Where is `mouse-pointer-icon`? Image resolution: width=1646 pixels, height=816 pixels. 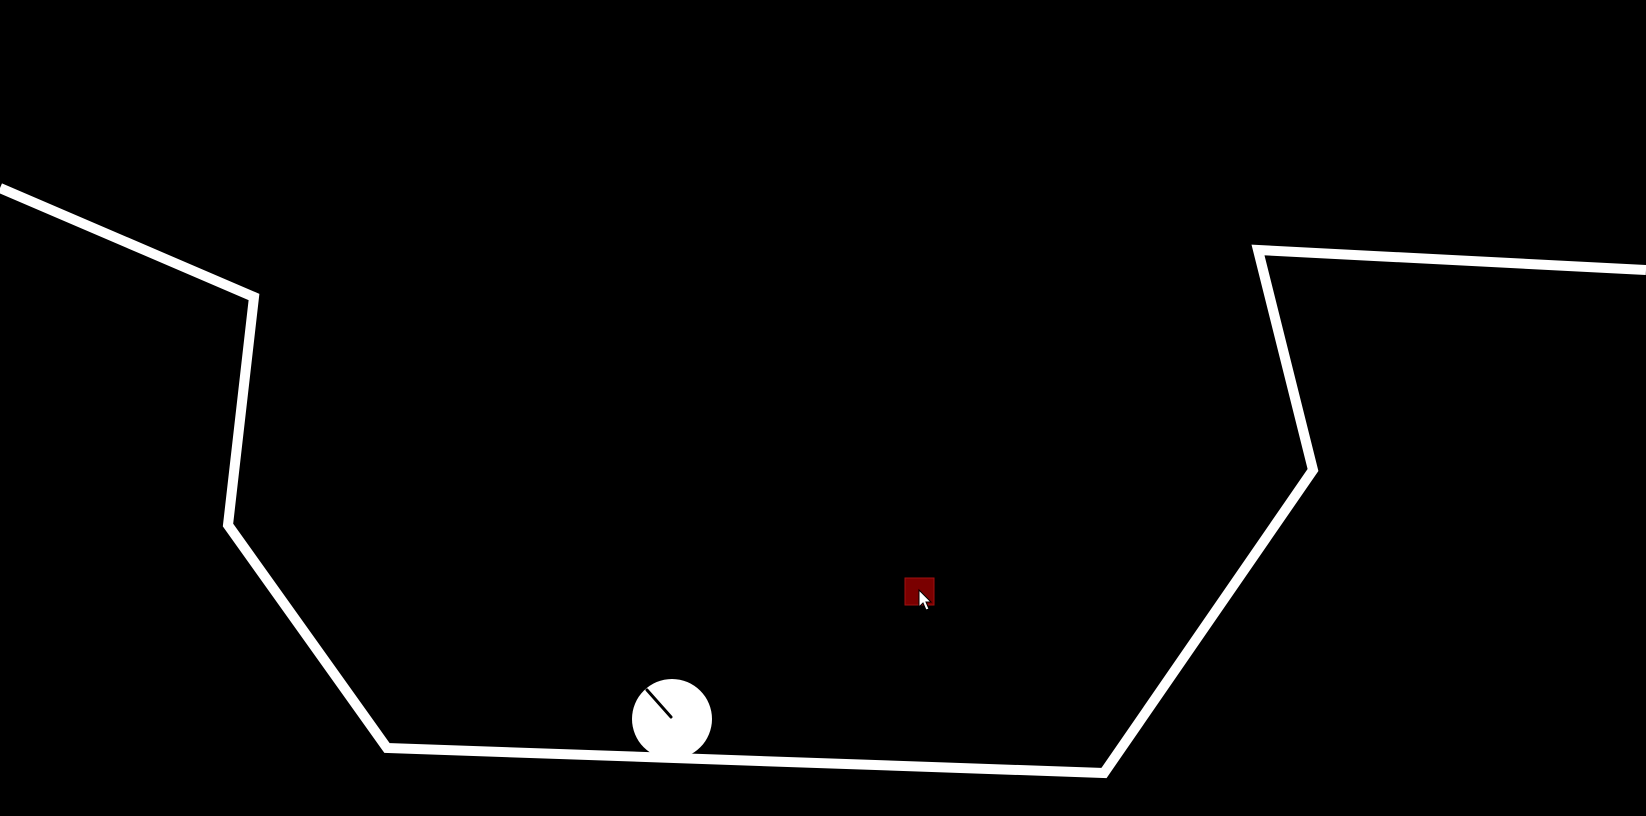
mouse-pointer-icon is located at coordinates (925, 599).